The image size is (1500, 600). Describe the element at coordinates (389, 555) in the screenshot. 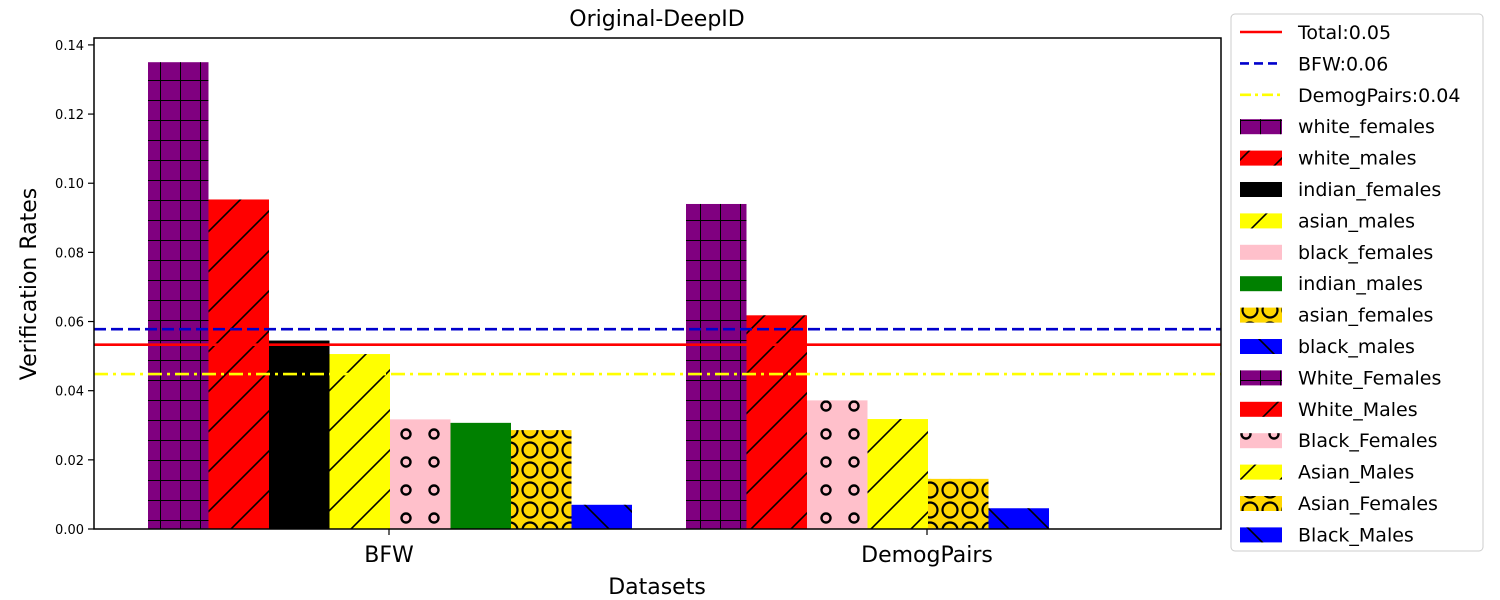

I see `x-tick-label: BFW` at that location.